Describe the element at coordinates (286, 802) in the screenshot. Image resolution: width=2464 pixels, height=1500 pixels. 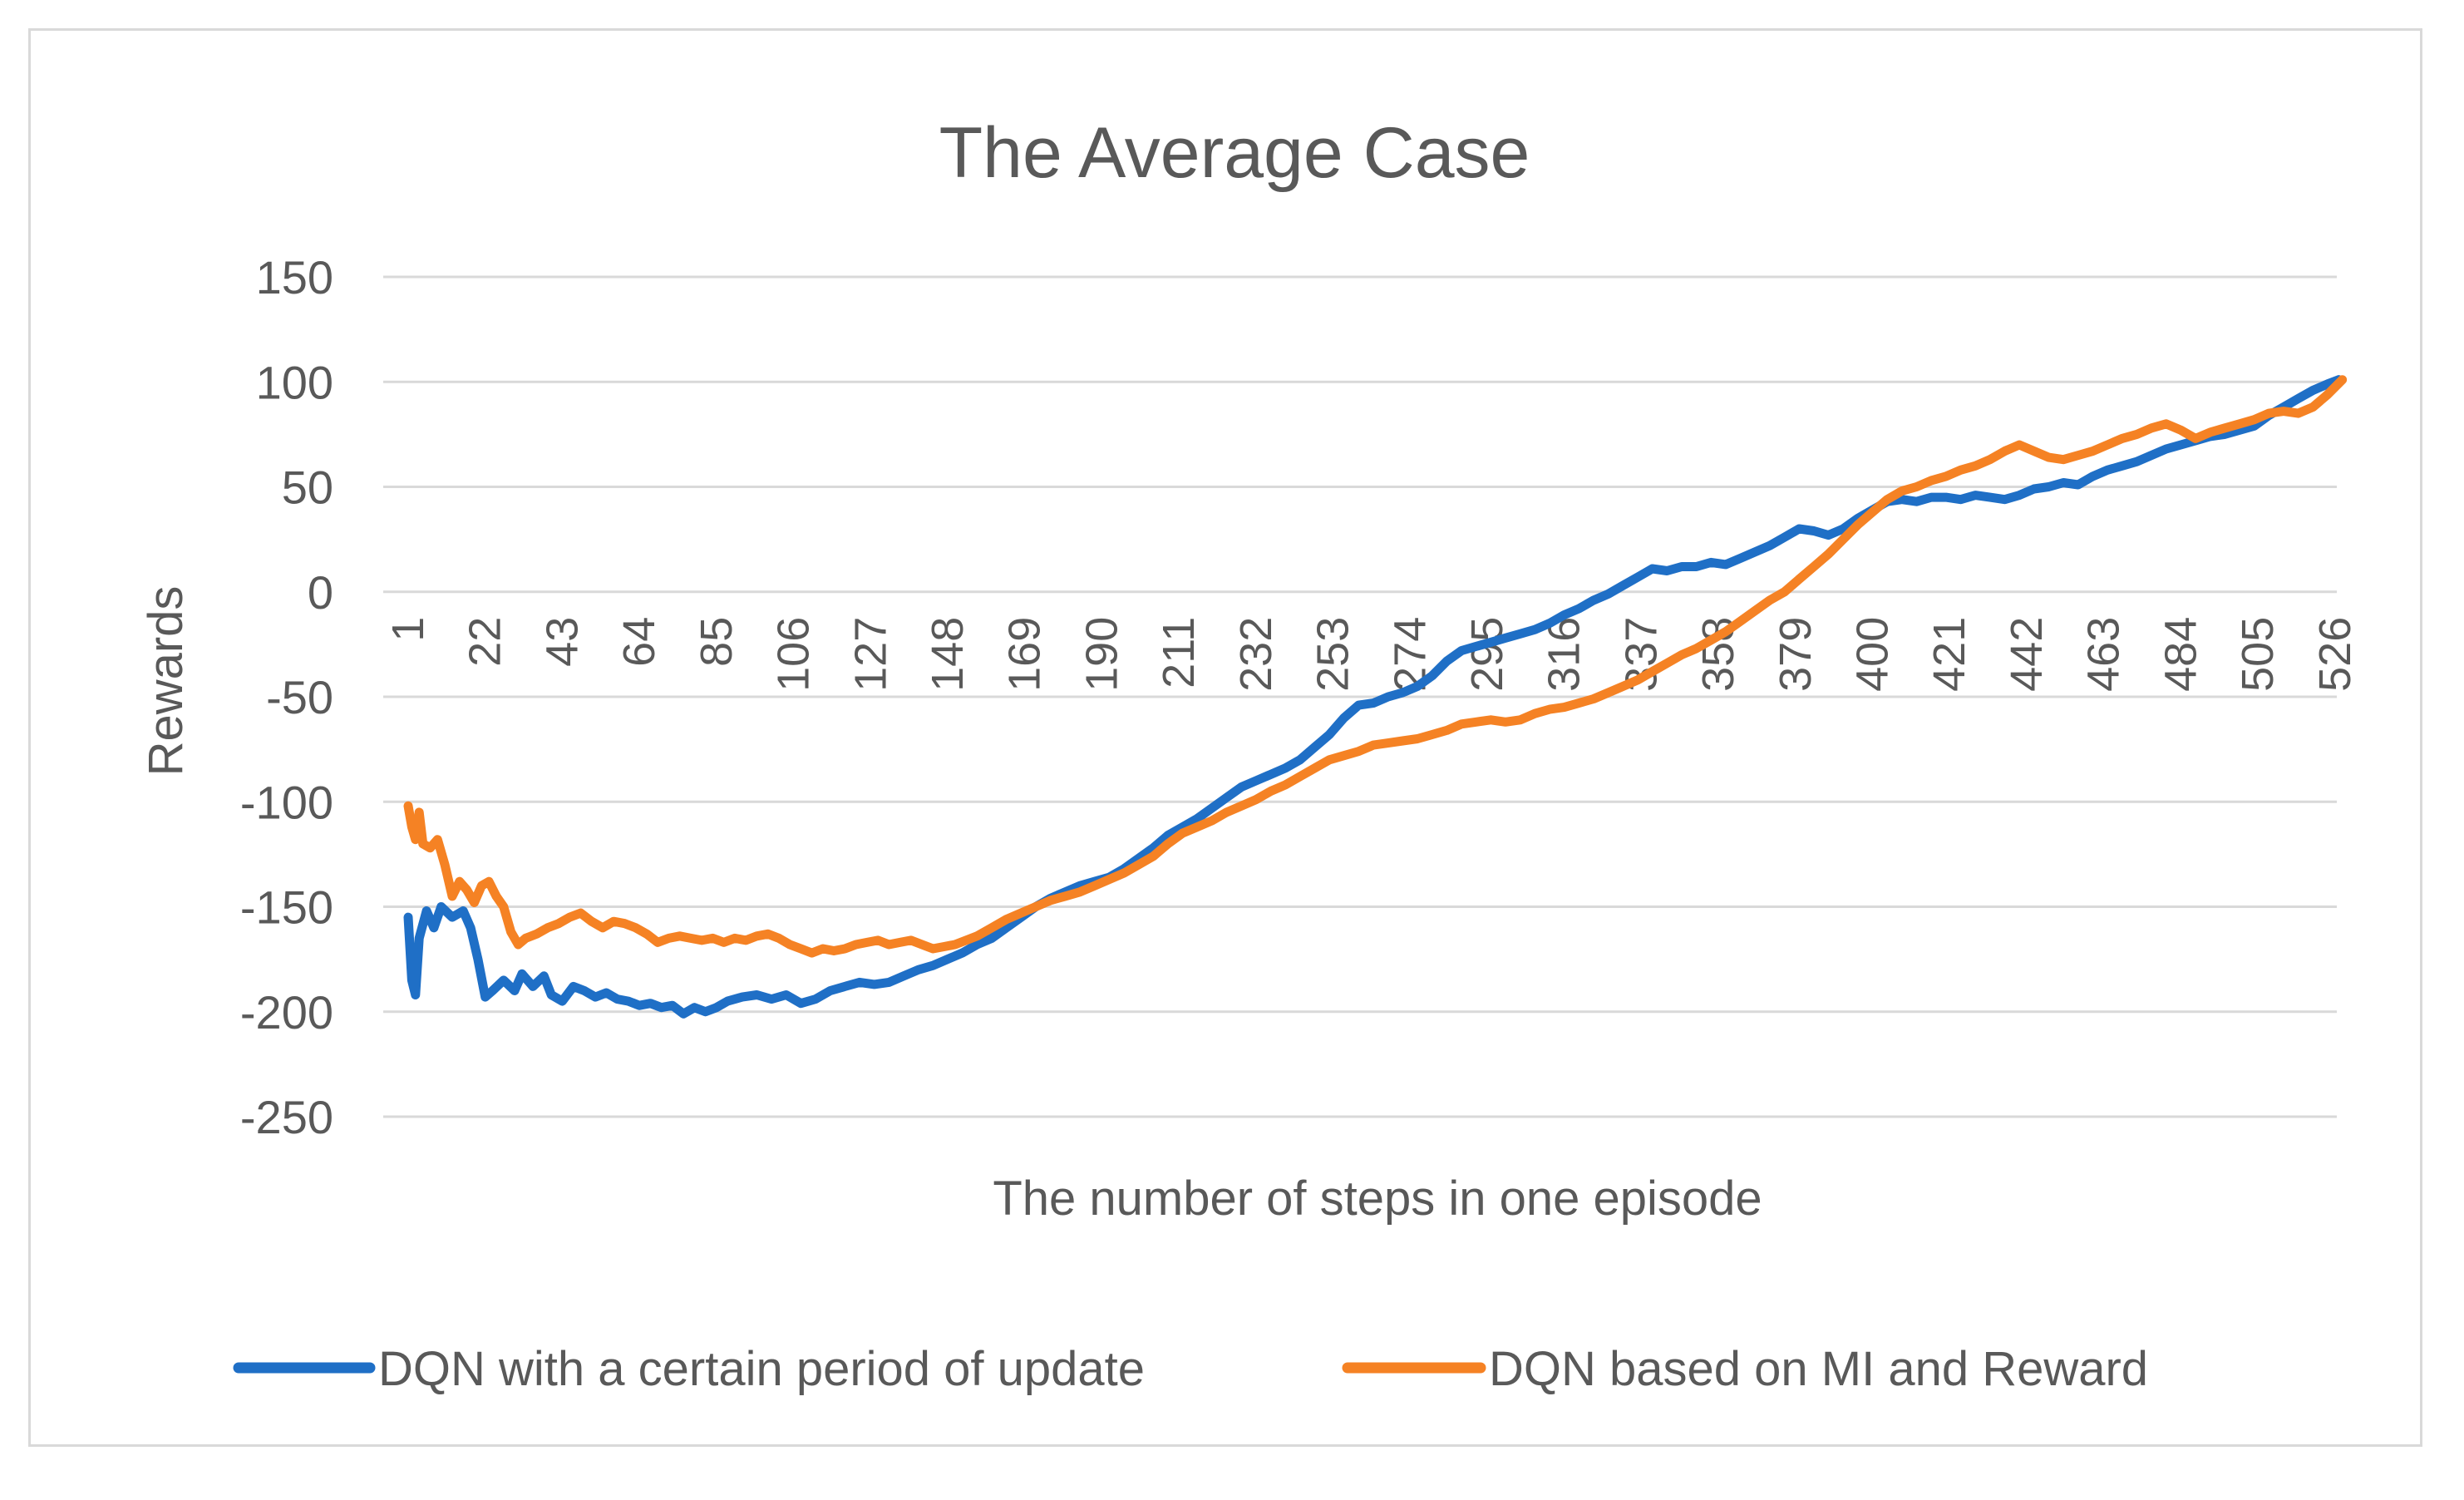
I see `y-tick-label: -100` at that location.